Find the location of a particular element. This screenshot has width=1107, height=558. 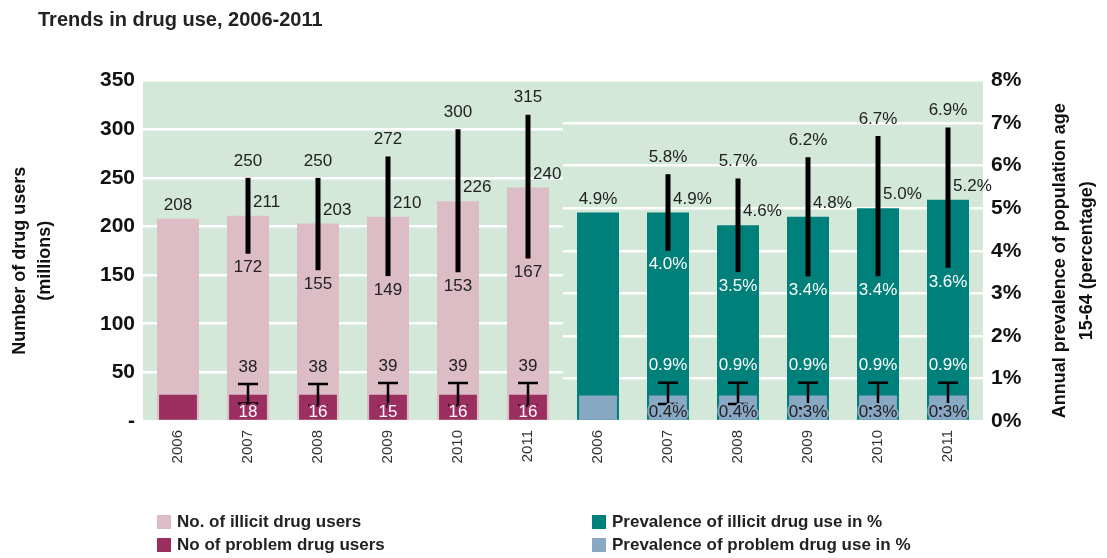

y-axis-title: Number of drug users (millions) is located at coordinates (31, 260).